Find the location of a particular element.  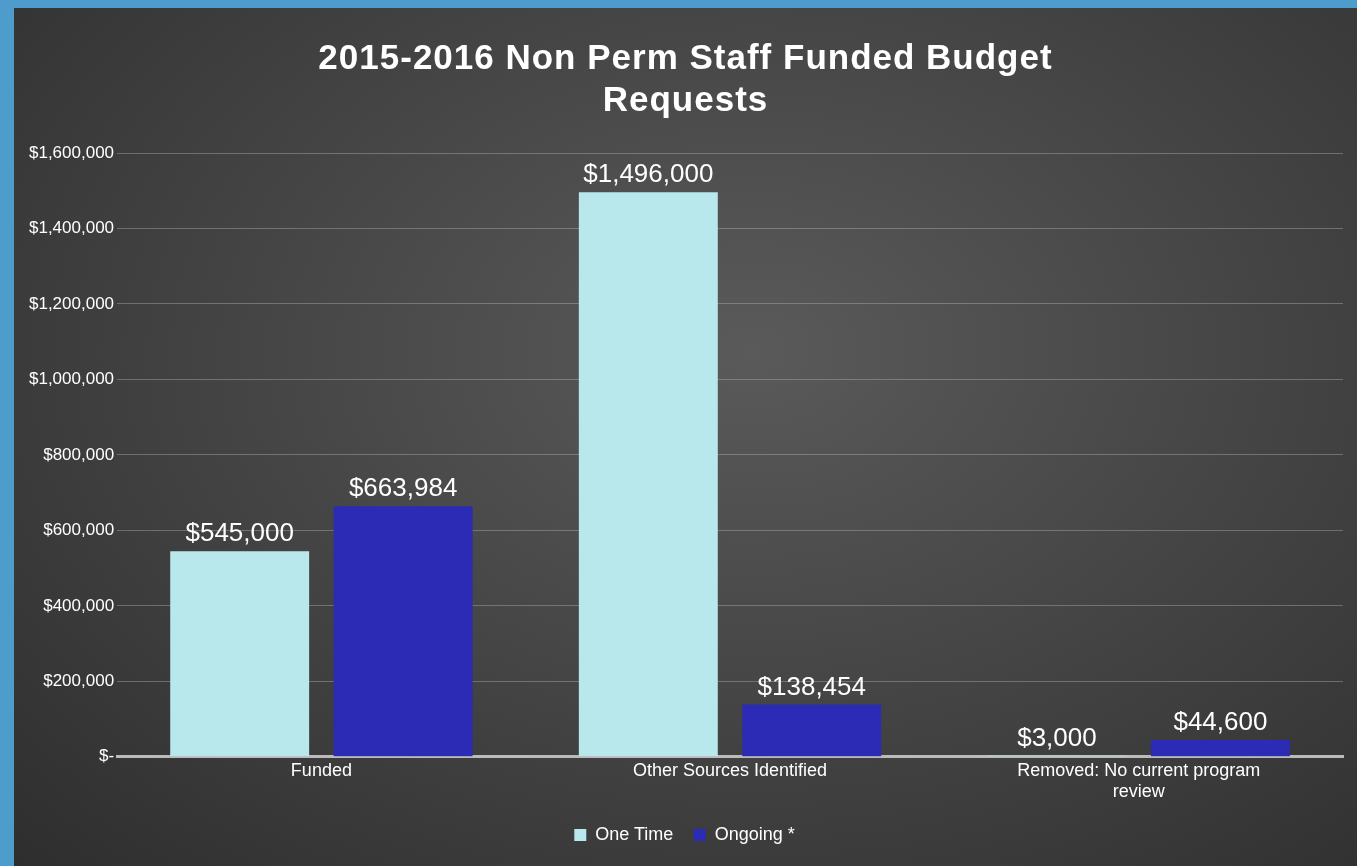

y-tick-label: $600,000 is located at coordinates (79, 530).